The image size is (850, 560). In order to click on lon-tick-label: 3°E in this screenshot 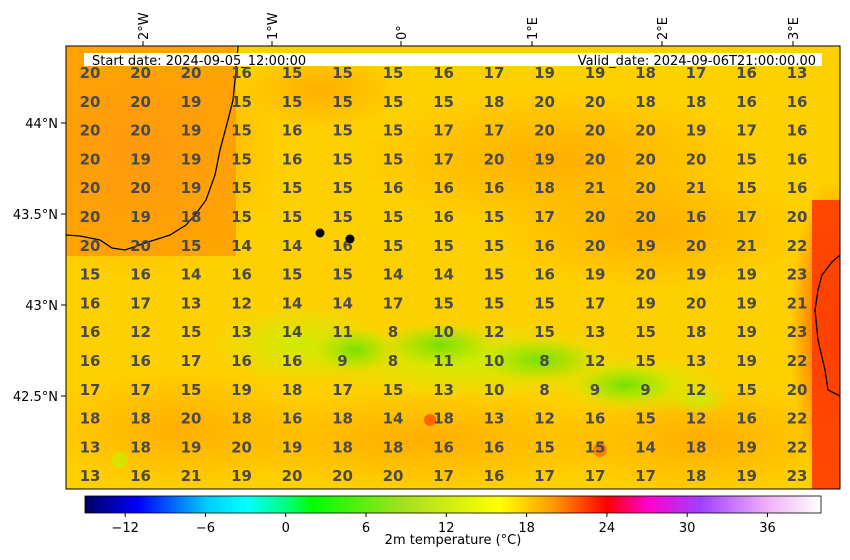, I will do `click(794, 28)`.